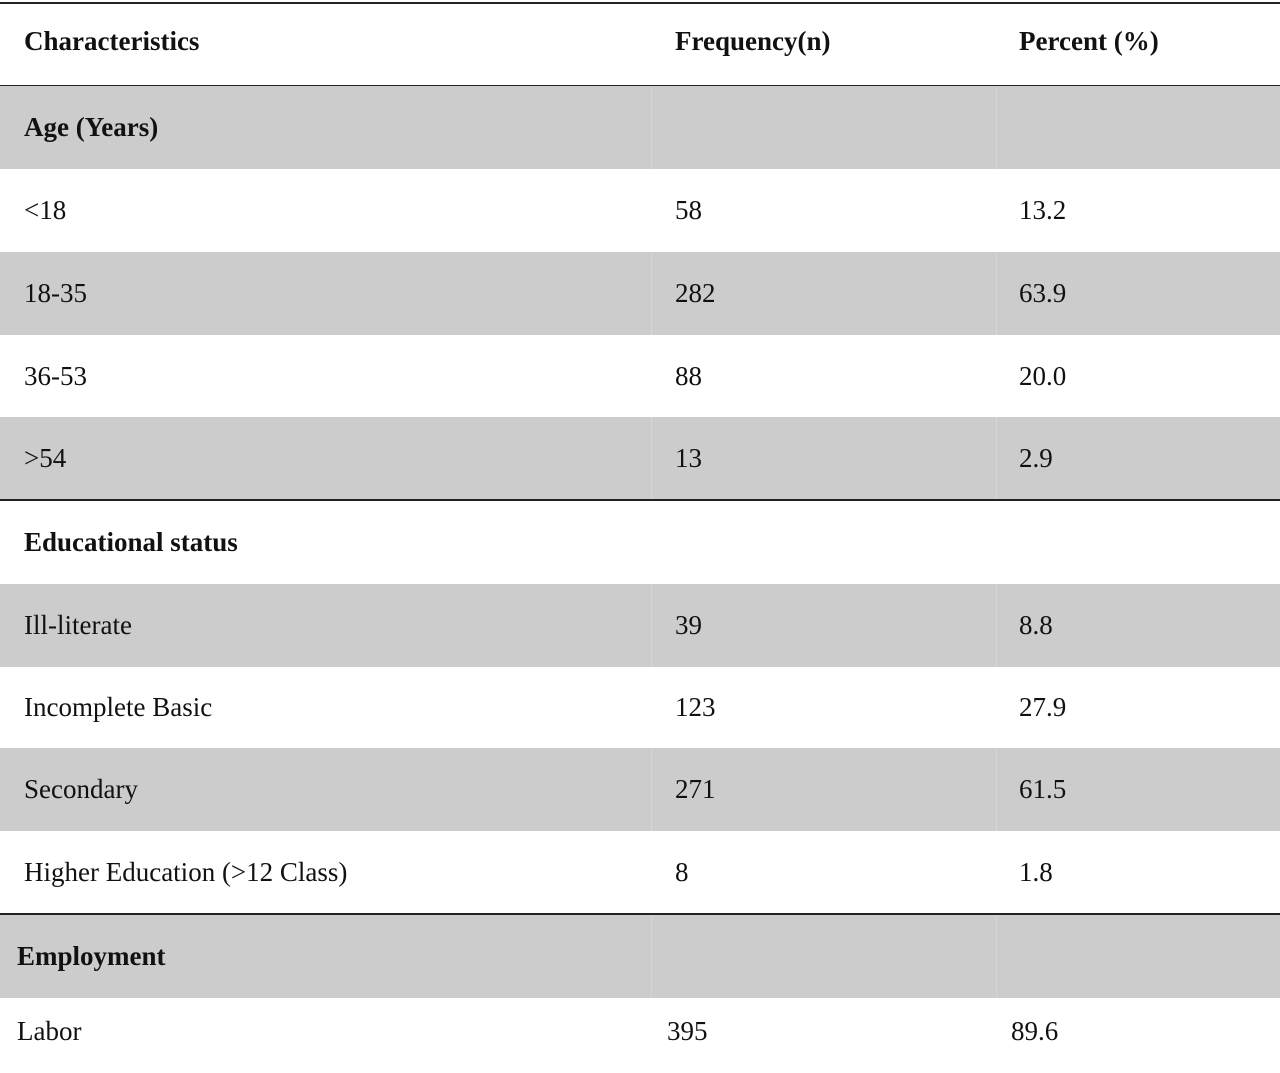 This screenshot has height=1073, width=1280. Describe the element at coordinates (1035, 1031) in the screenshot. I see `percent-cell: 89.6` at that location.